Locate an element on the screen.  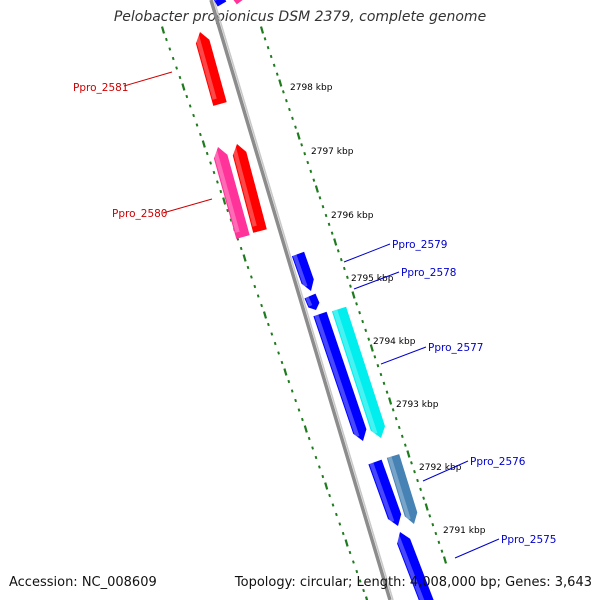
scale-label-2: 2796 kbp is located at coordinates (352, 216).